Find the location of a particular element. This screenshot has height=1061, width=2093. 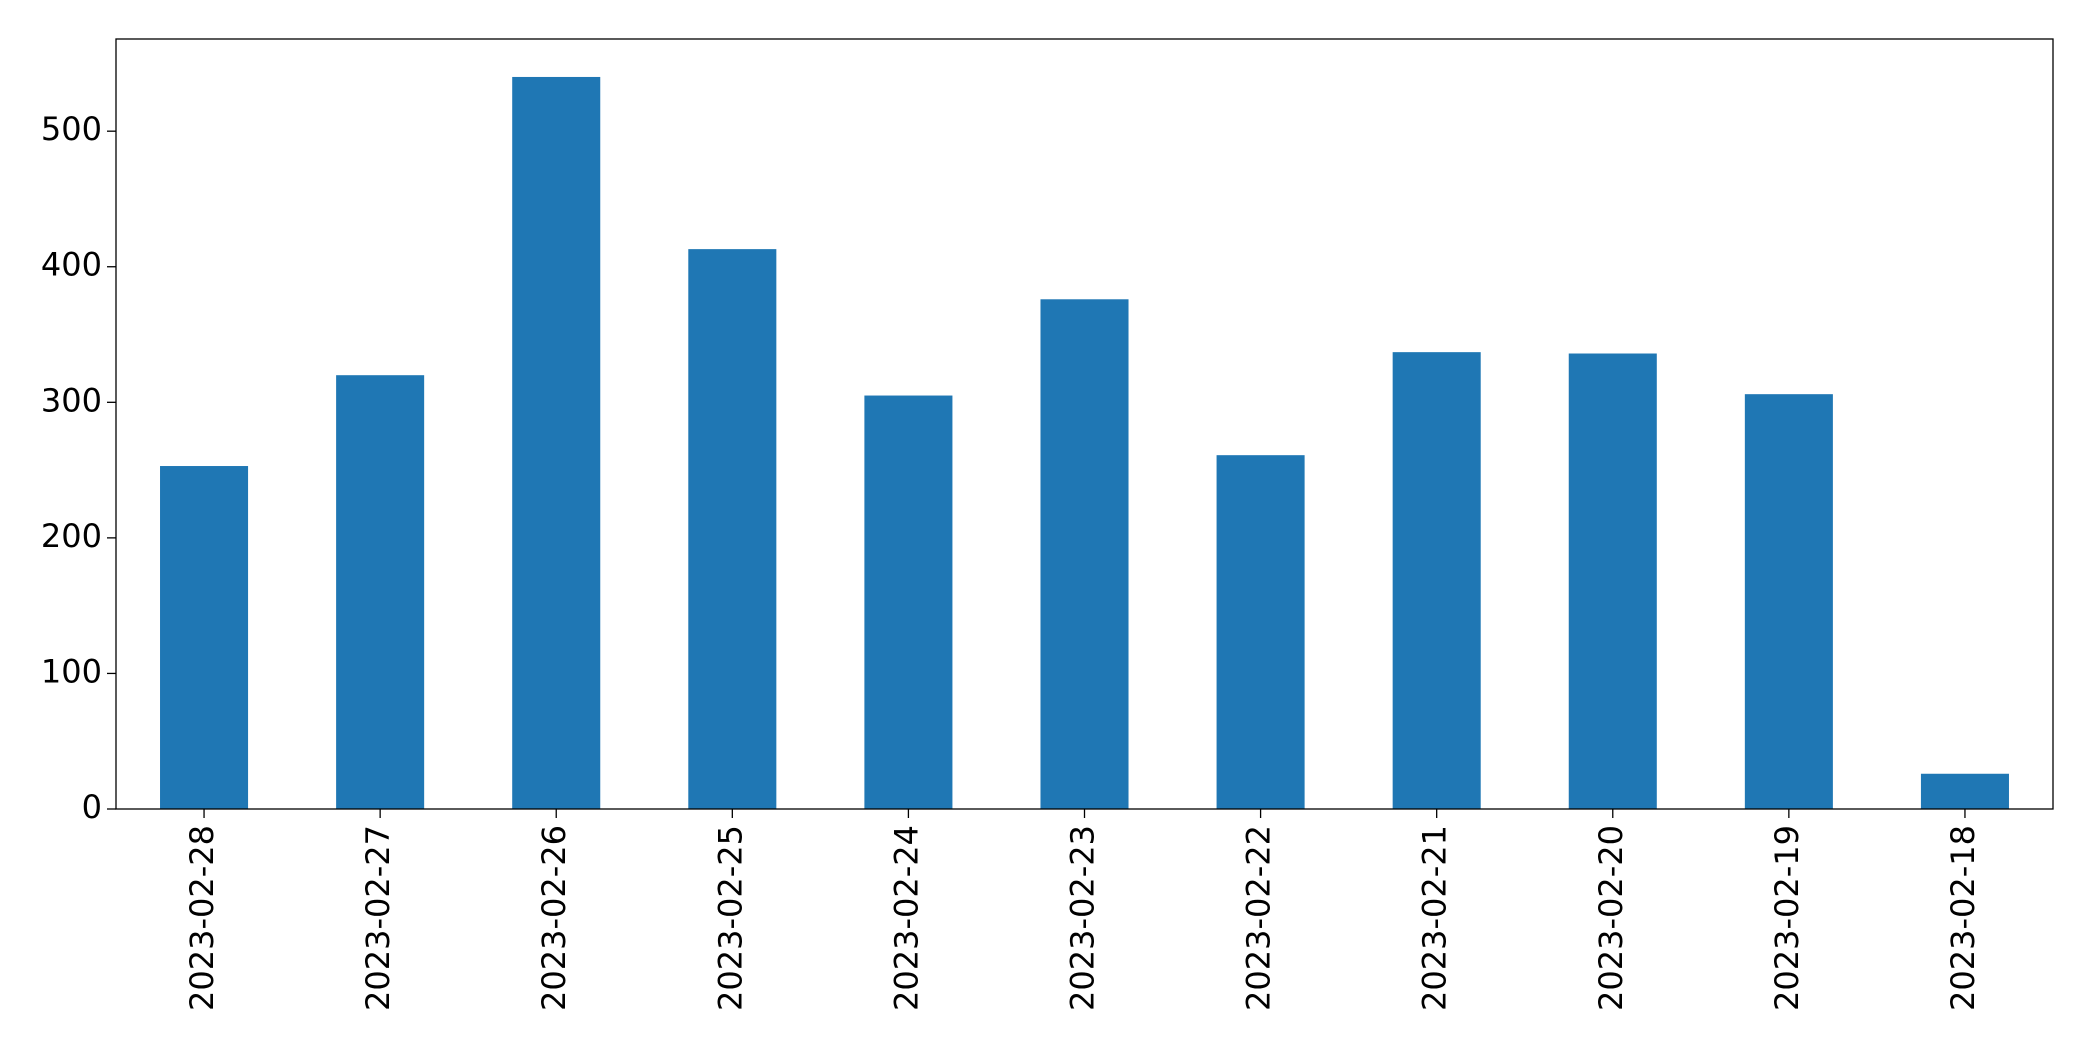

x-tick-label: 2023-02-23 is located at coordinates (1083, 918).